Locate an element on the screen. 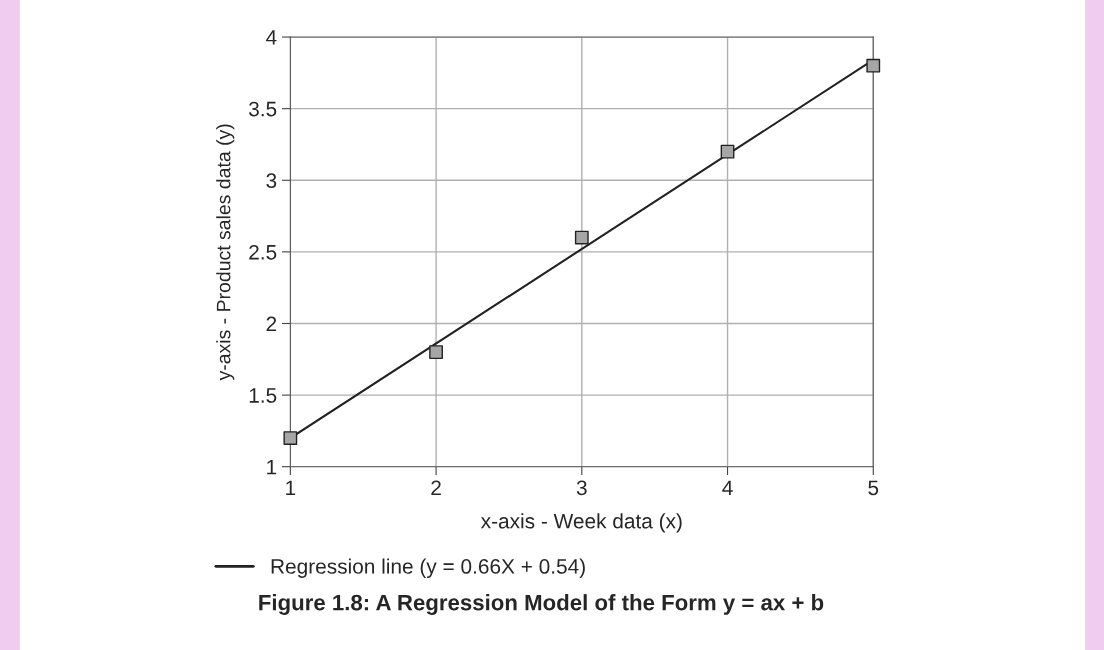 This screenshot has height=650, width=1104. caption: Figure 1.8: A Regression Model of the Form y = ax + b is located at coordinates (541, 604).